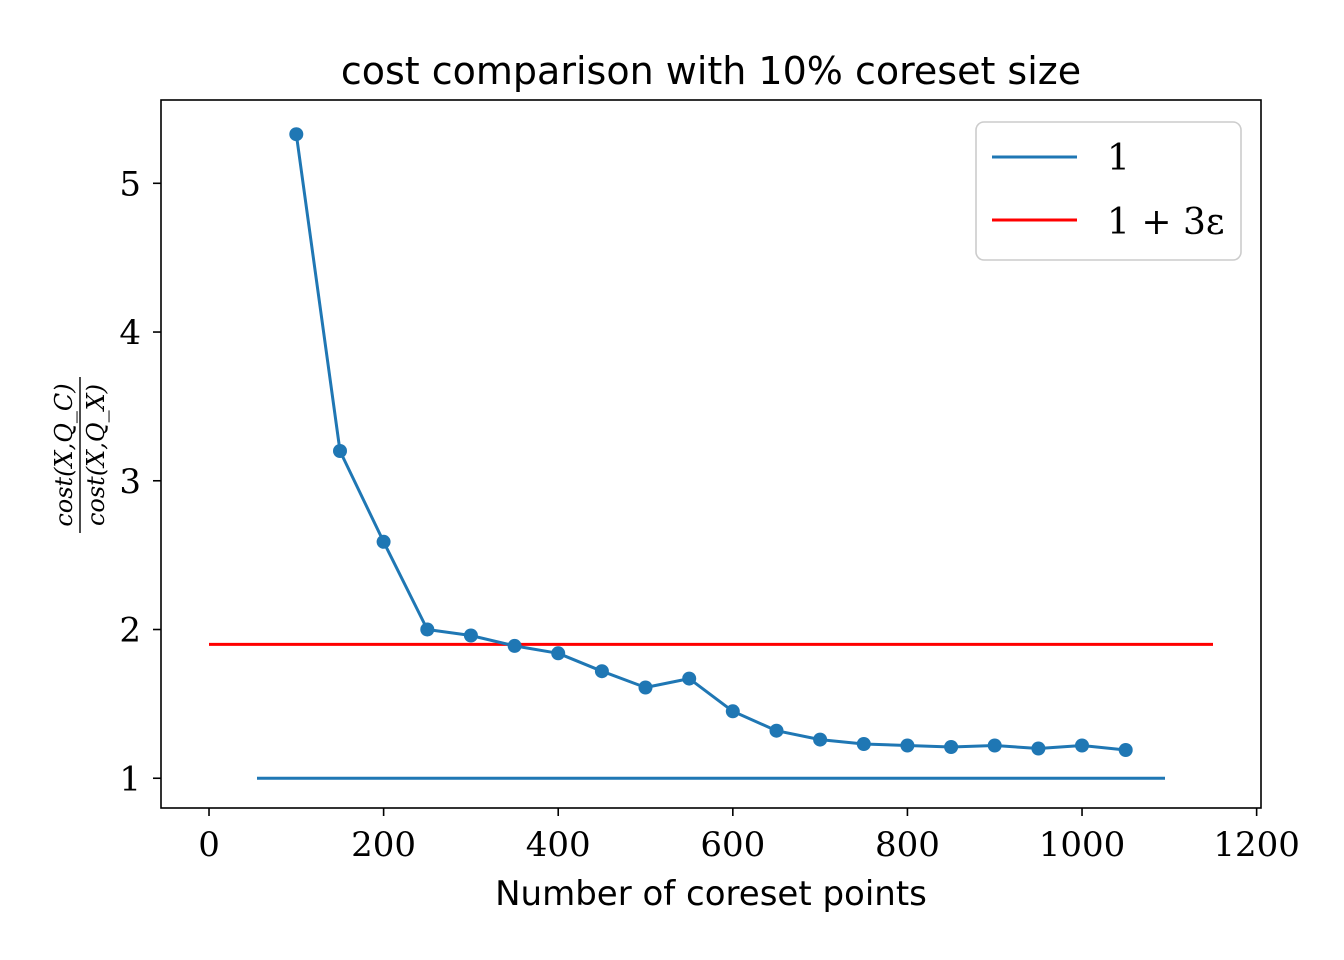 The width and height of the screenshot is (1344, 960). I want to click on x-tick-label: 400, so click(558, 845).